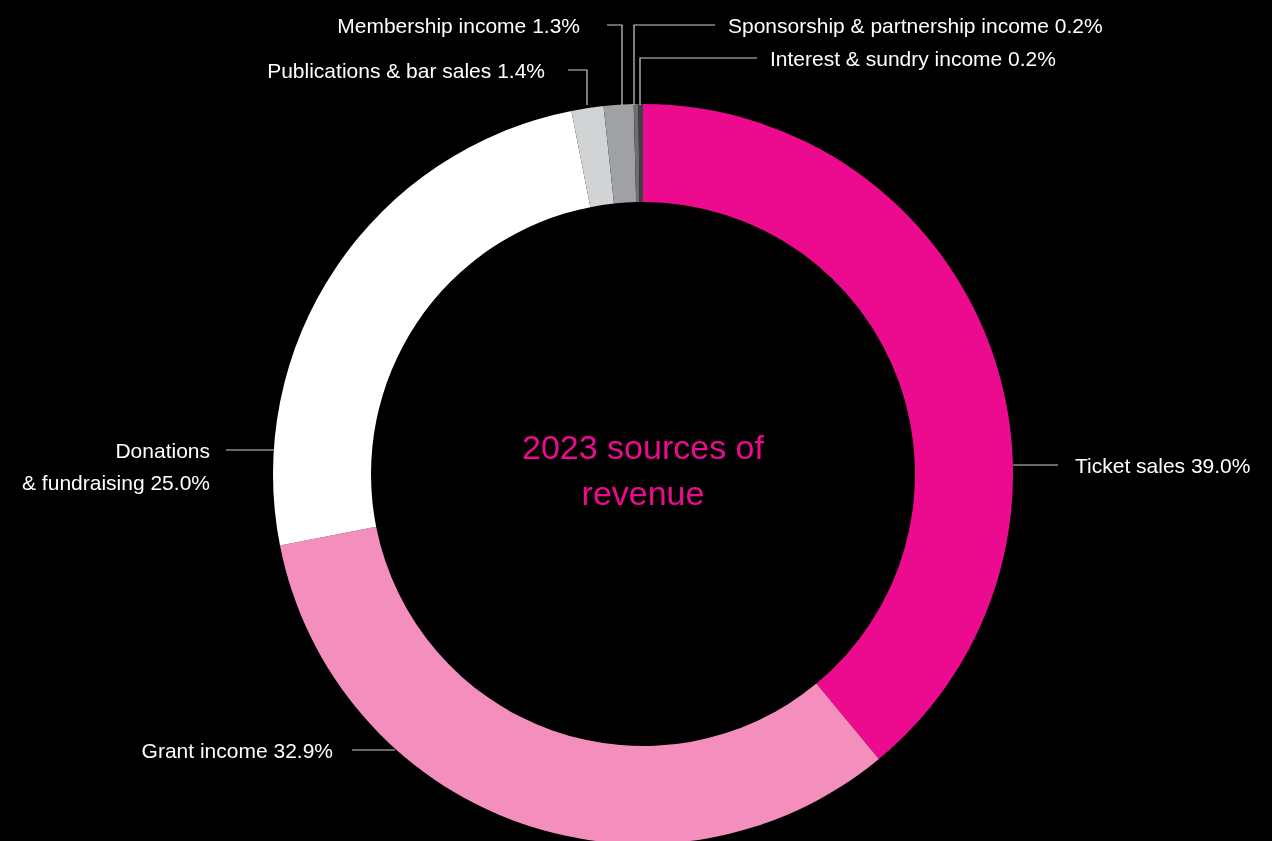 The width and height of the screenshot is (1272, 841). What do you see at coordinates (116, 466) in the screenshot?
I see `slice-label: Donations & fundraising 25.0%` at bounding box center [116, 466].